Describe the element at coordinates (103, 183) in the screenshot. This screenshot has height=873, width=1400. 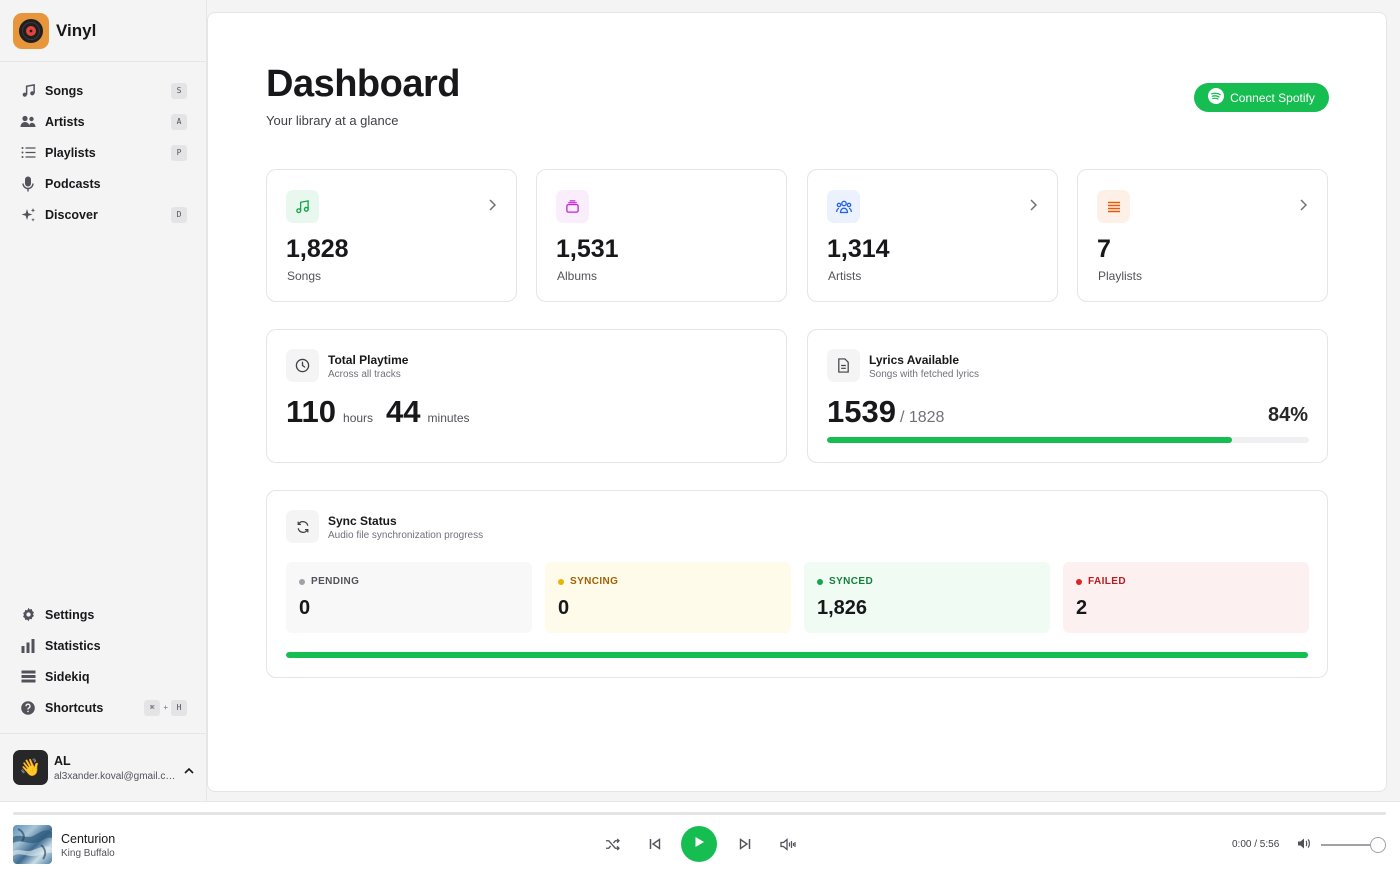
I see `sidebar-item-podcasts: Podcasts` at that location.